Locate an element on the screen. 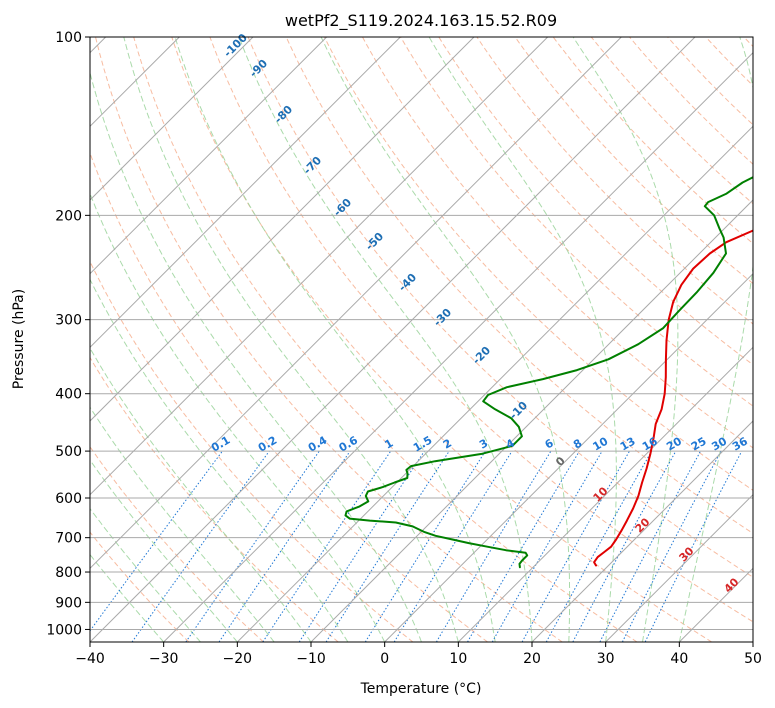 The image size is (775, 708). y-tick-label: 1000 is located at coordinates (64, 630).